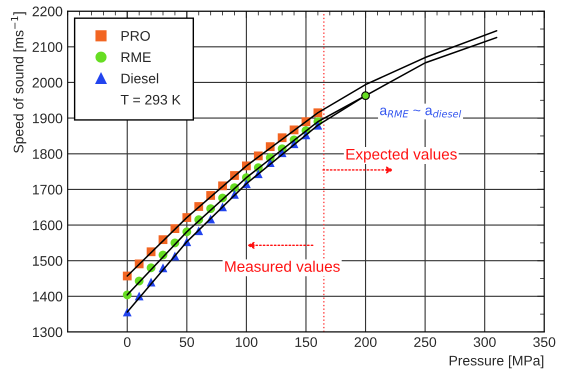 The image size is (564, 373). Describe the element at coordinates (150, 99) in the screenshot. I see `legend-title: T = 293 K` at that location.